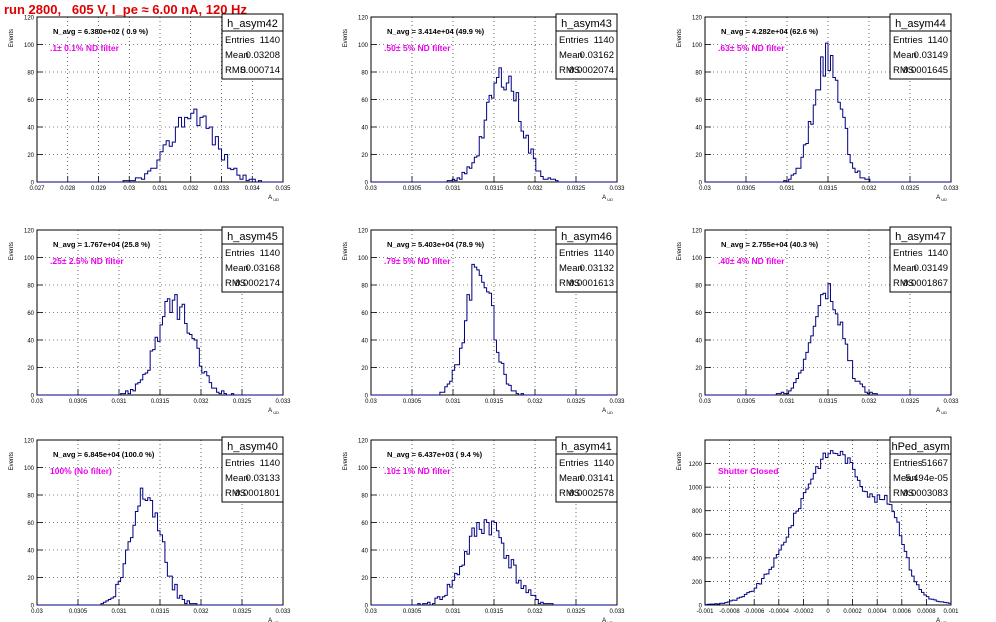 The width and height of the screenshot is (996, 622). Describe the element at coordinates (697, 583) in the screenshot. I see `y-tick-label: 200` at that location.